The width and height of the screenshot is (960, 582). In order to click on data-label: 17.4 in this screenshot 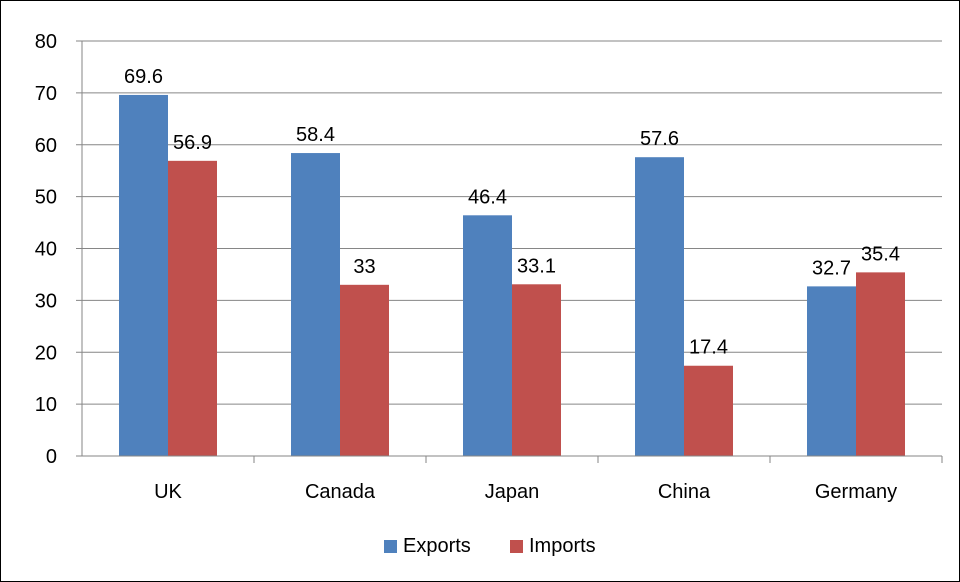, I will do `click(708, 348)`.